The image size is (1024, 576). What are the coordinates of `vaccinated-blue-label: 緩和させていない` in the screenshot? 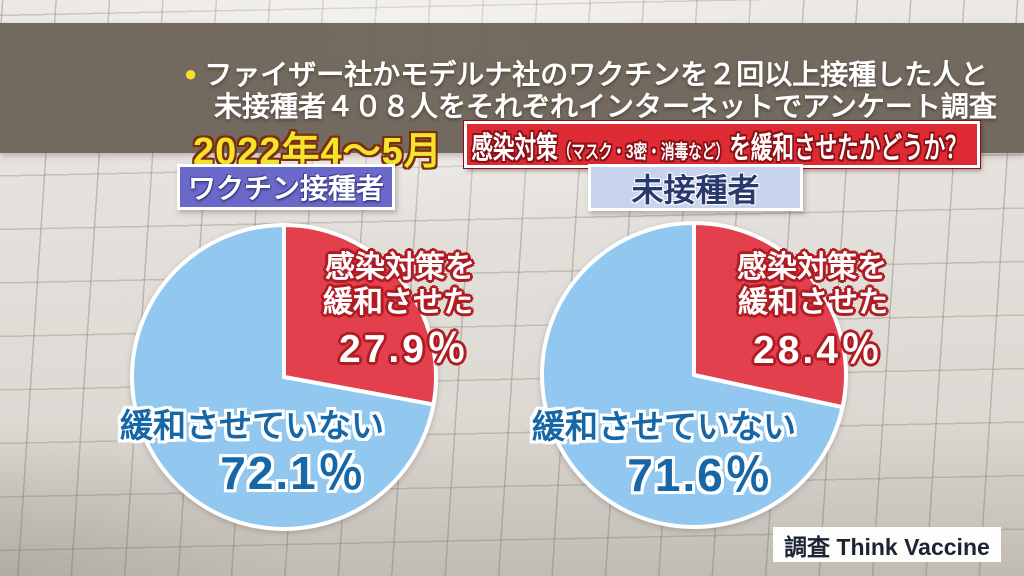 It's located at (252, 425).